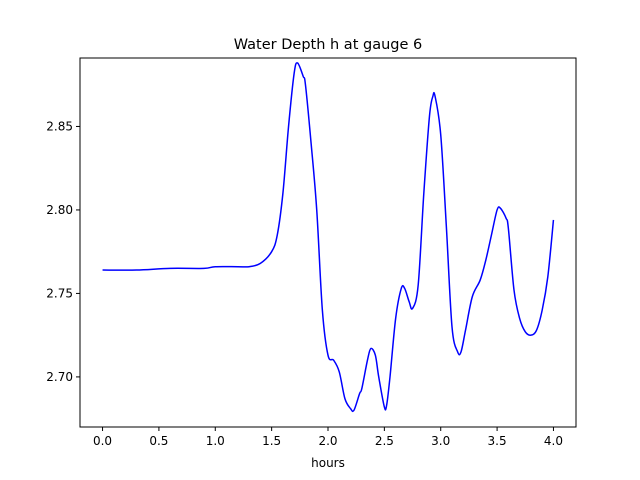 The image size is (640, 480). Describe the element at coordinates (328, 463) in the screenshot. I see `x-axis-label: hours` at that location.